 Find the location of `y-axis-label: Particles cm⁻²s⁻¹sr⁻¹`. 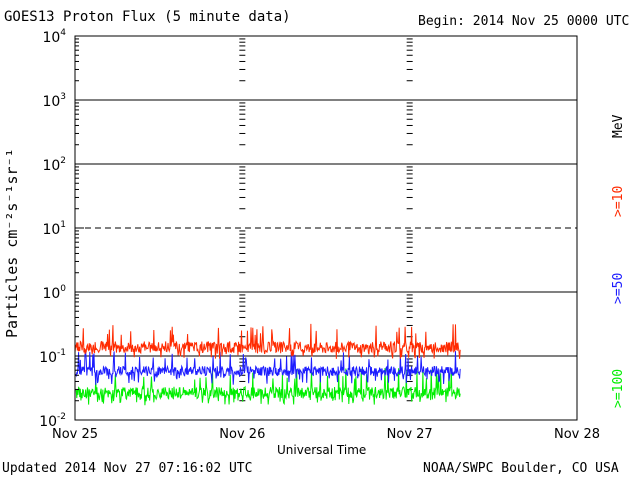

y-axis-label: Particles cm⁻²s⁻¹sr⁻¹ is located at coordinates (12, 243).